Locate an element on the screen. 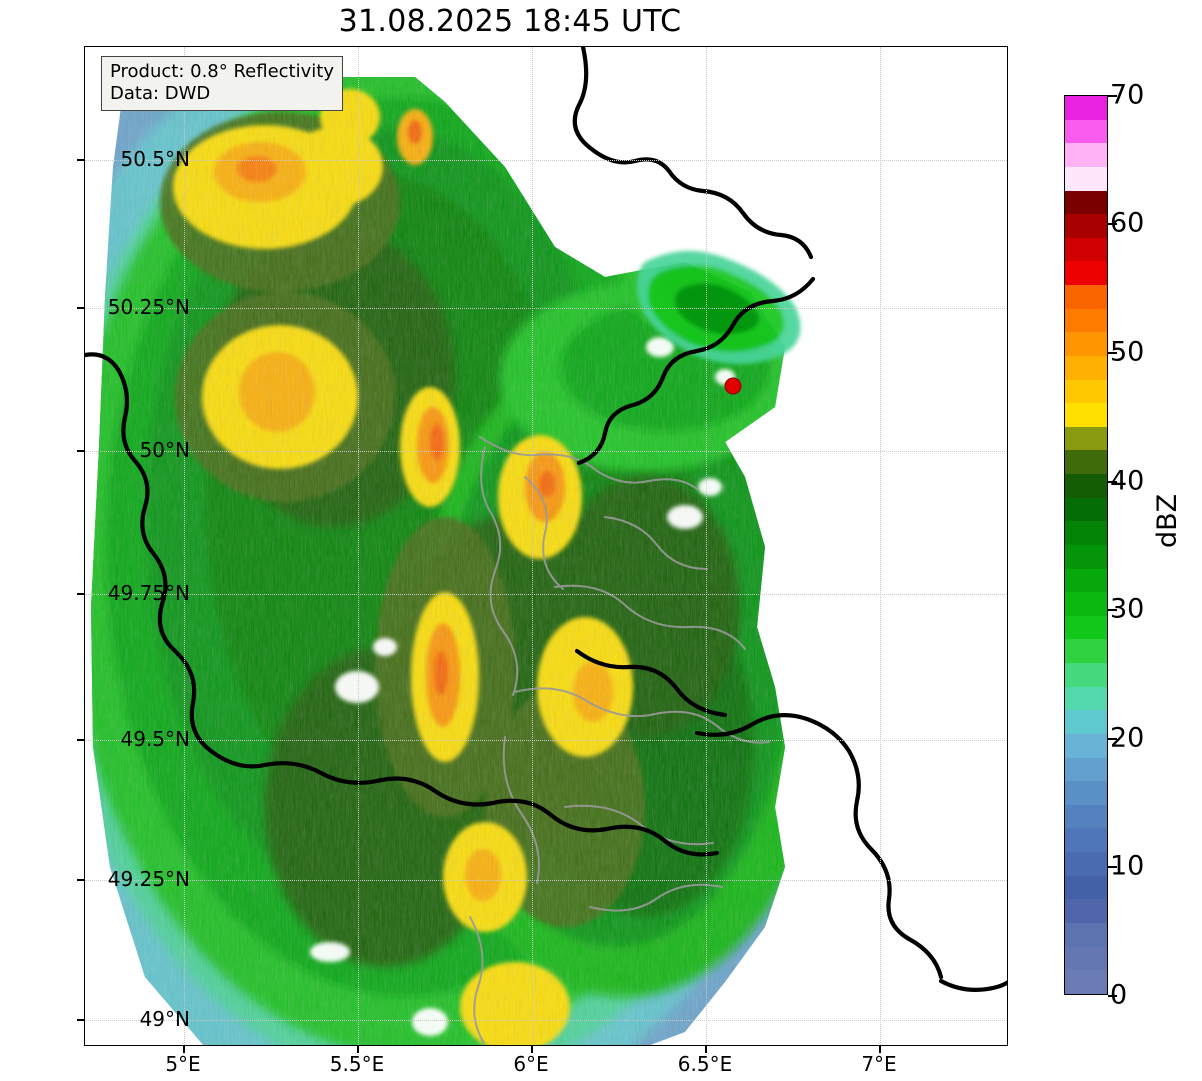 This screenshot has height=1081, width=1202. colorbar is located at coordinates (1086, 545).